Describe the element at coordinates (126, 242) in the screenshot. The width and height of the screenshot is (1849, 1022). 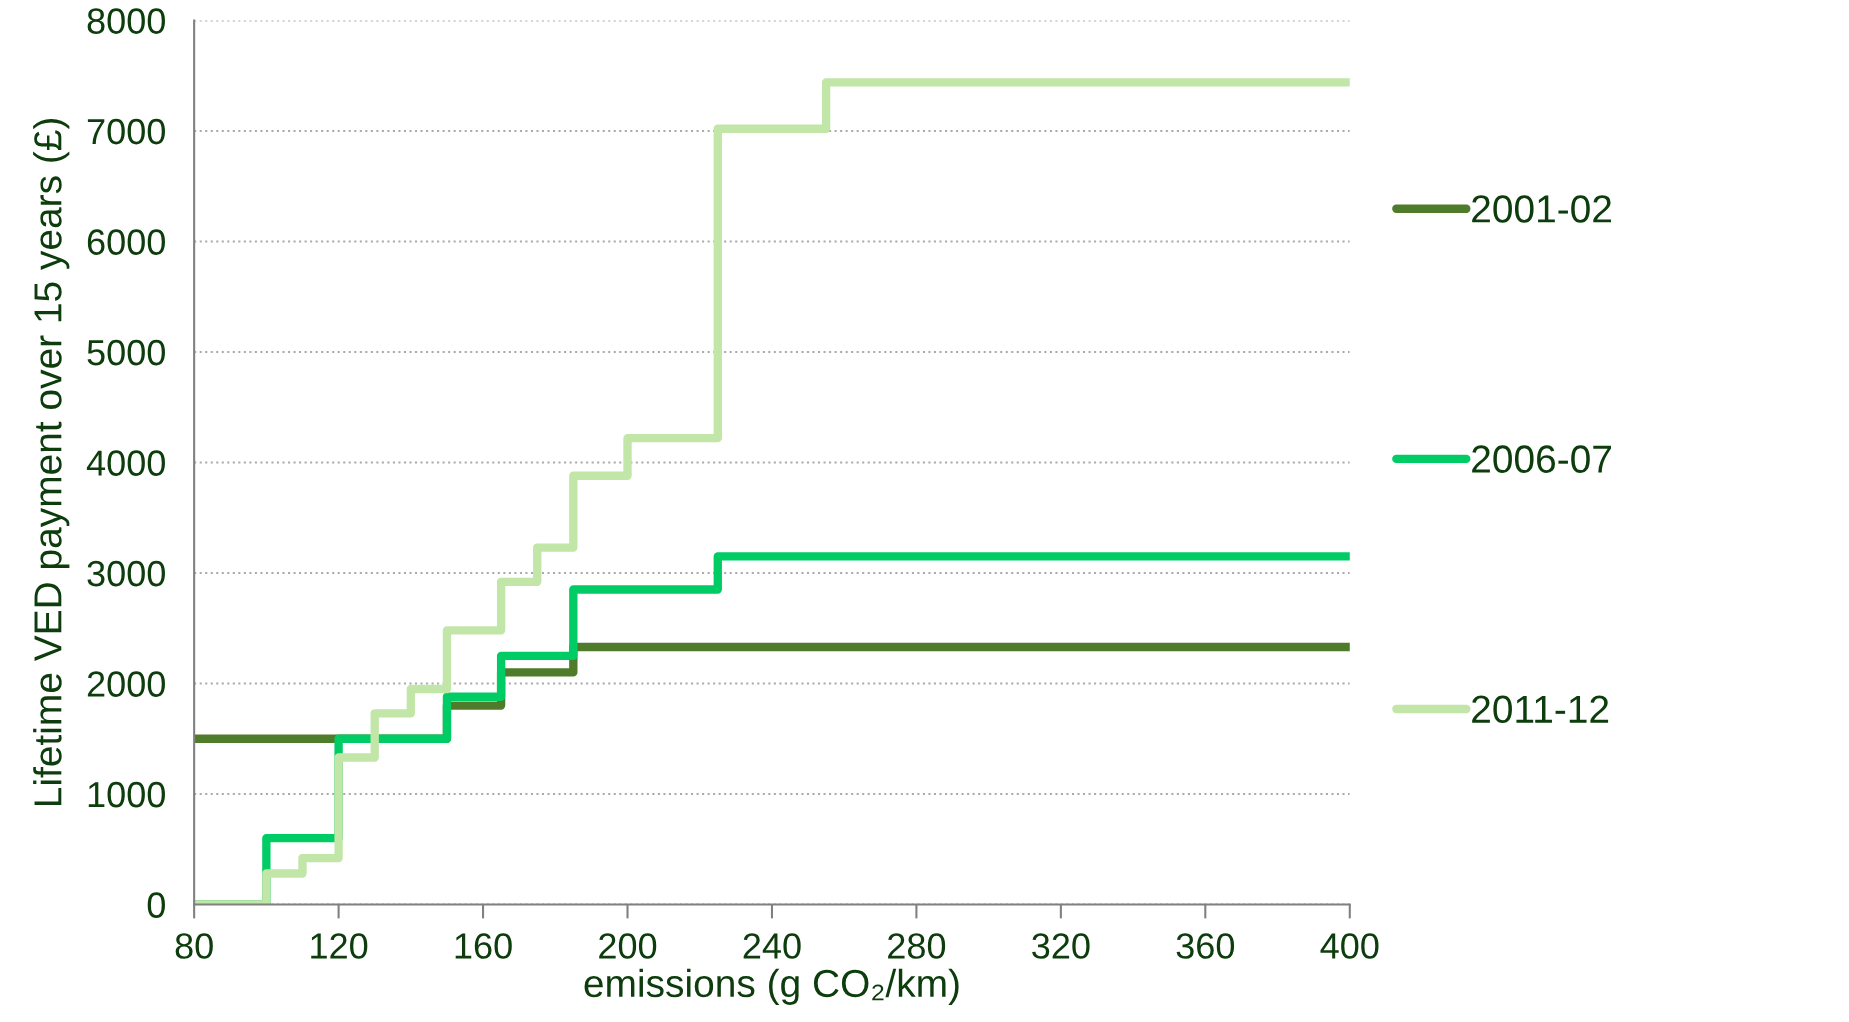
I see `y-tick-label: 6000` at that location.